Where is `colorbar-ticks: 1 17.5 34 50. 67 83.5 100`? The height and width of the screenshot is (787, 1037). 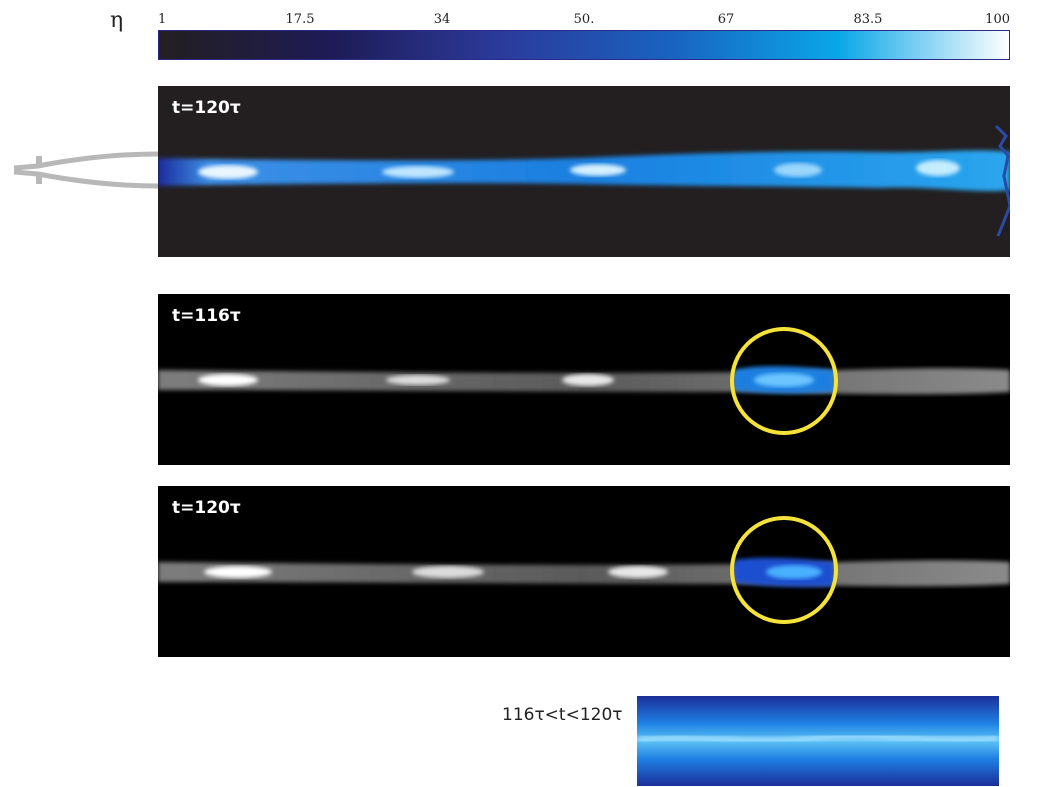
colorbar-ticks: 1 17.5 34 50. 67 83.5 100 is located at coordinates (584, 21).